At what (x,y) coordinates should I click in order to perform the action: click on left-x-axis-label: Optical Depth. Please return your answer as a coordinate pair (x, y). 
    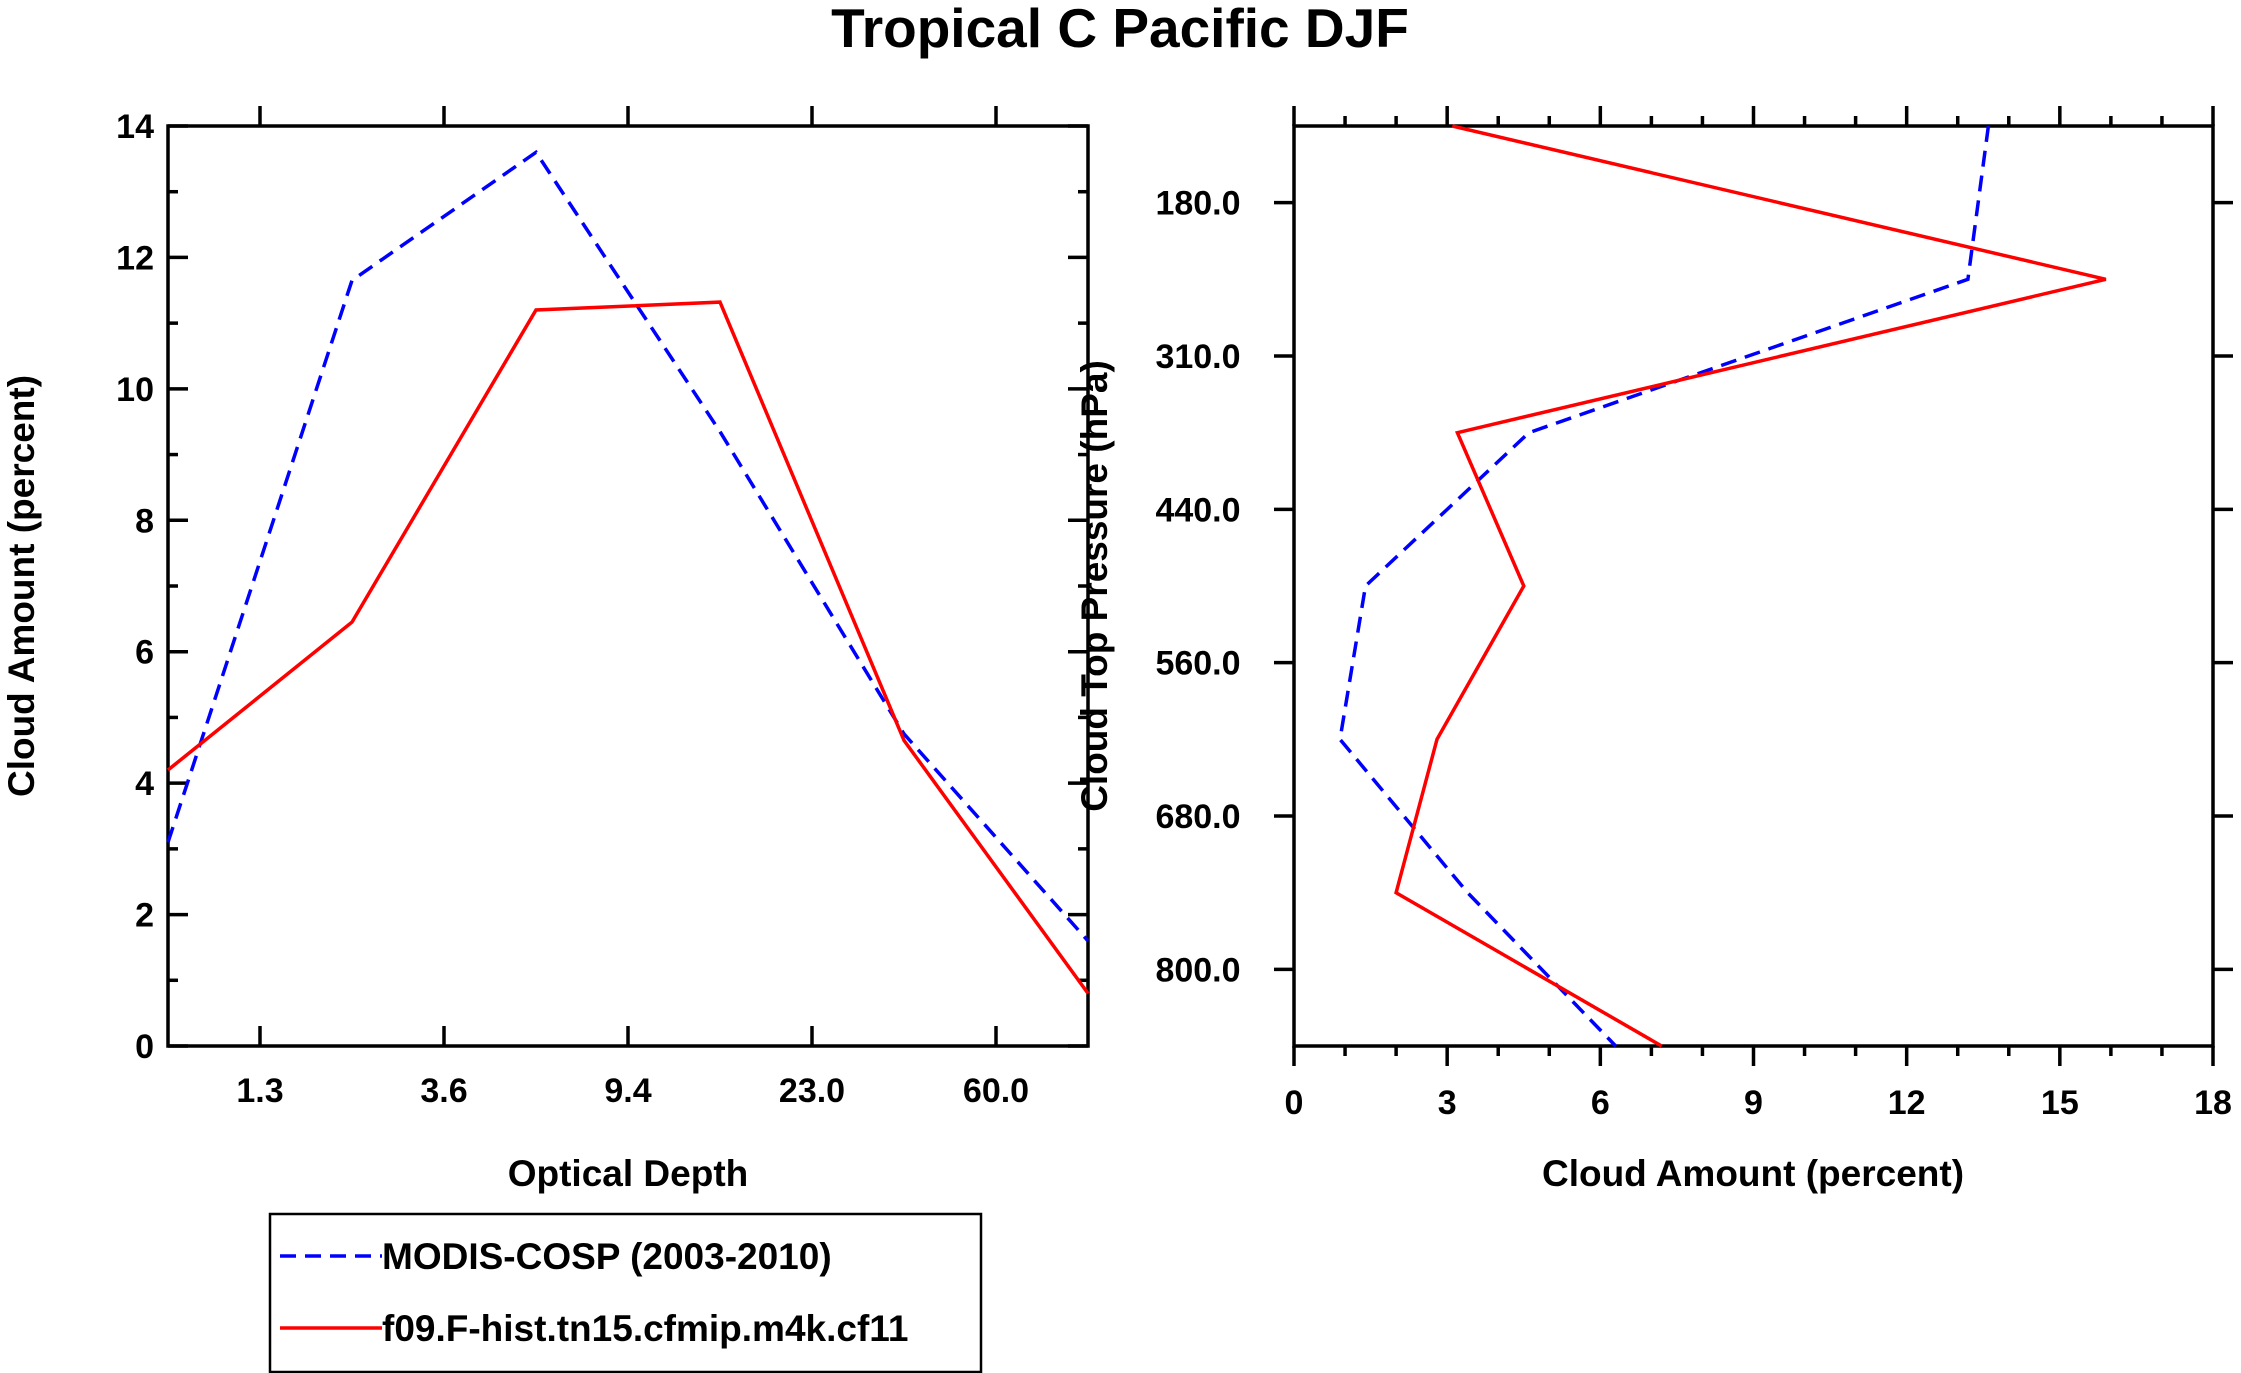
    Looking at the image, I should click on (628, 1173).